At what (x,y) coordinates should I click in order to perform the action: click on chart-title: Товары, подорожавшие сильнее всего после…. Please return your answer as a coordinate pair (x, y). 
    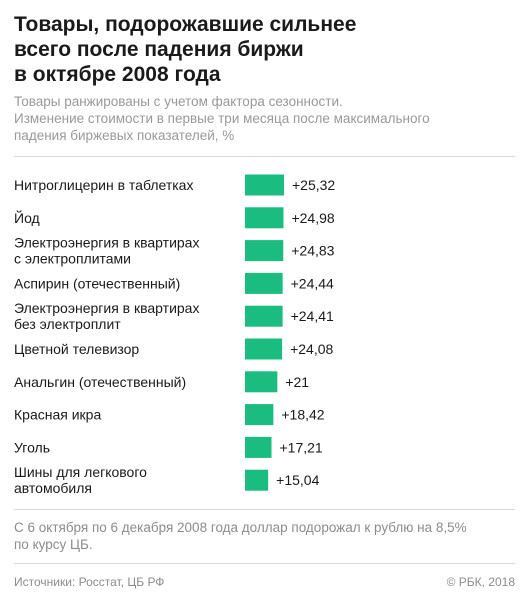
    Looking at the image, I should click on (264, 49).